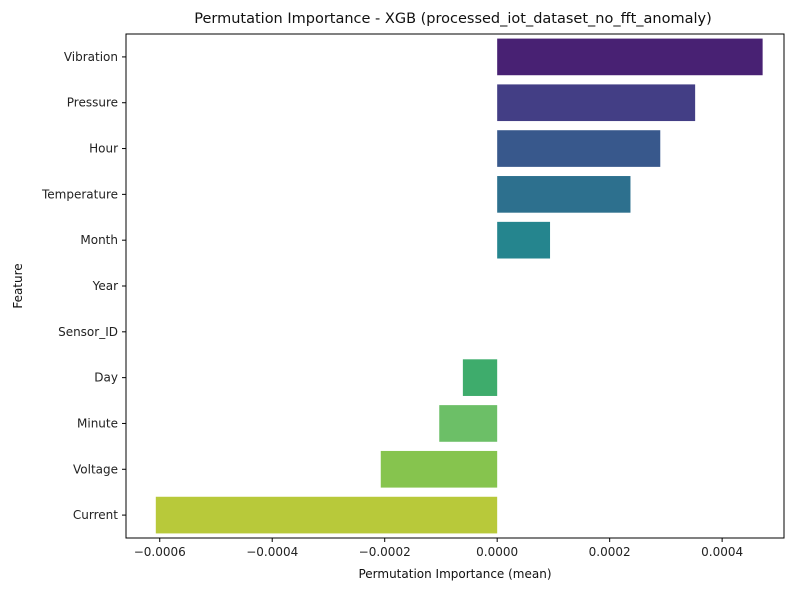 The height and width of the screenshot is (590, 790). Describe the element at coordinates (160, 552) in the screenshot. I see `x-tick-label: −0.0006` at that location.